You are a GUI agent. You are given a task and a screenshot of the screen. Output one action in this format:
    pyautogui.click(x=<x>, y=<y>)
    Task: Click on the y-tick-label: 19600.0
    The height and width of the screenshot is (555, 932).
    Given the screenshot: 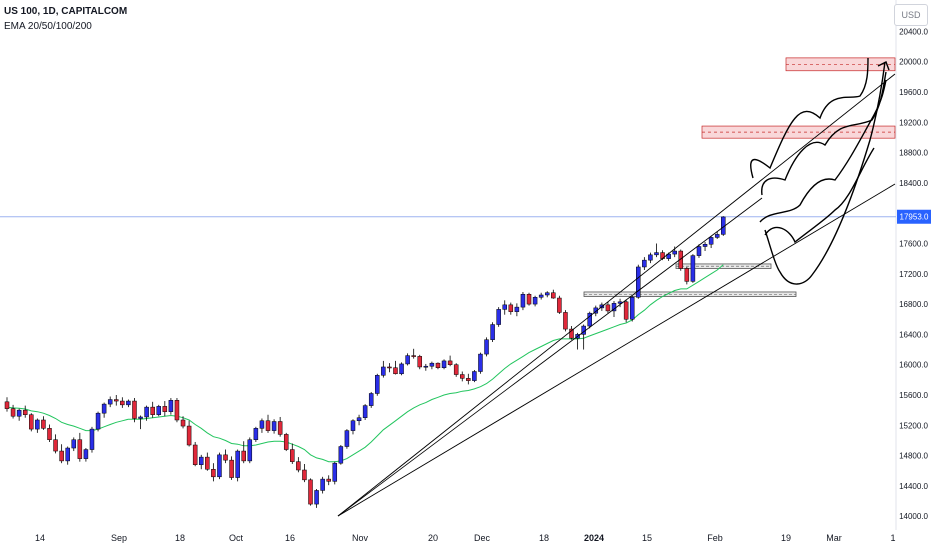 What is the action you would take?
    pyautogui.click(x=913, y=92)
    